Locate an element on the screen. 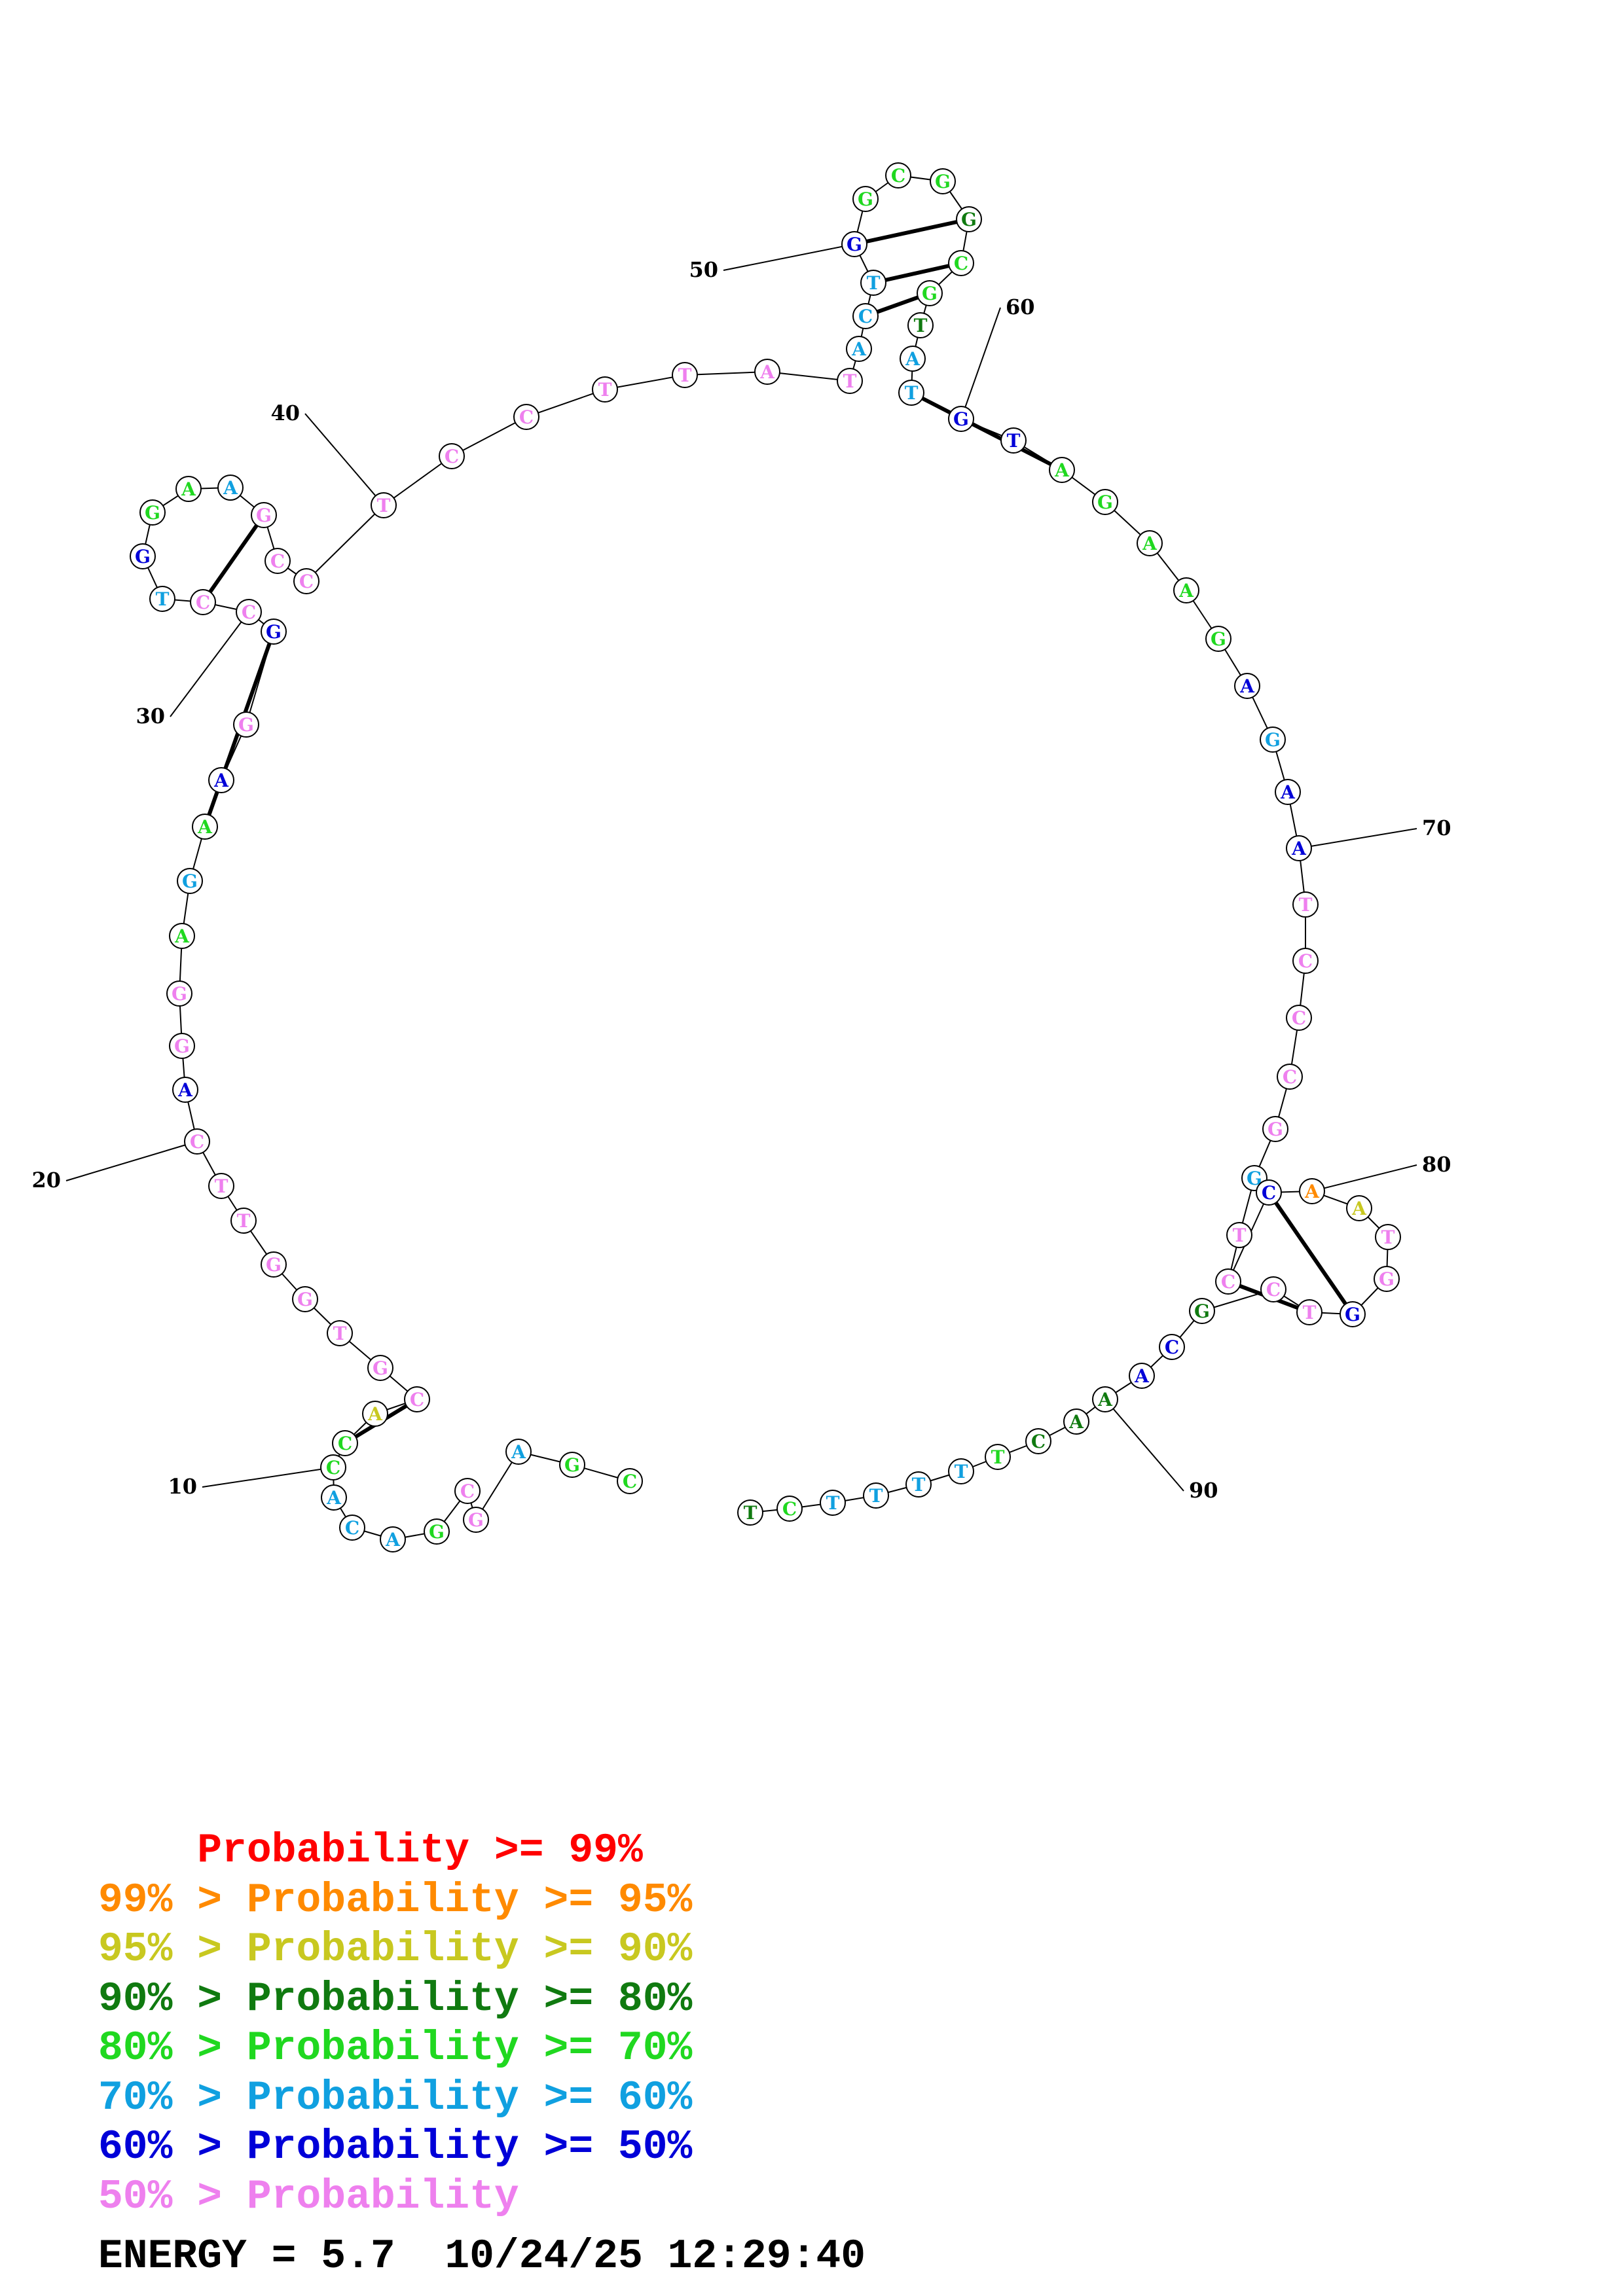 Image resolution: width=1623 pixels, height=2296 pixels. legend-row: 60% > Probability >= 50% is located at coordinates (395, 2147).